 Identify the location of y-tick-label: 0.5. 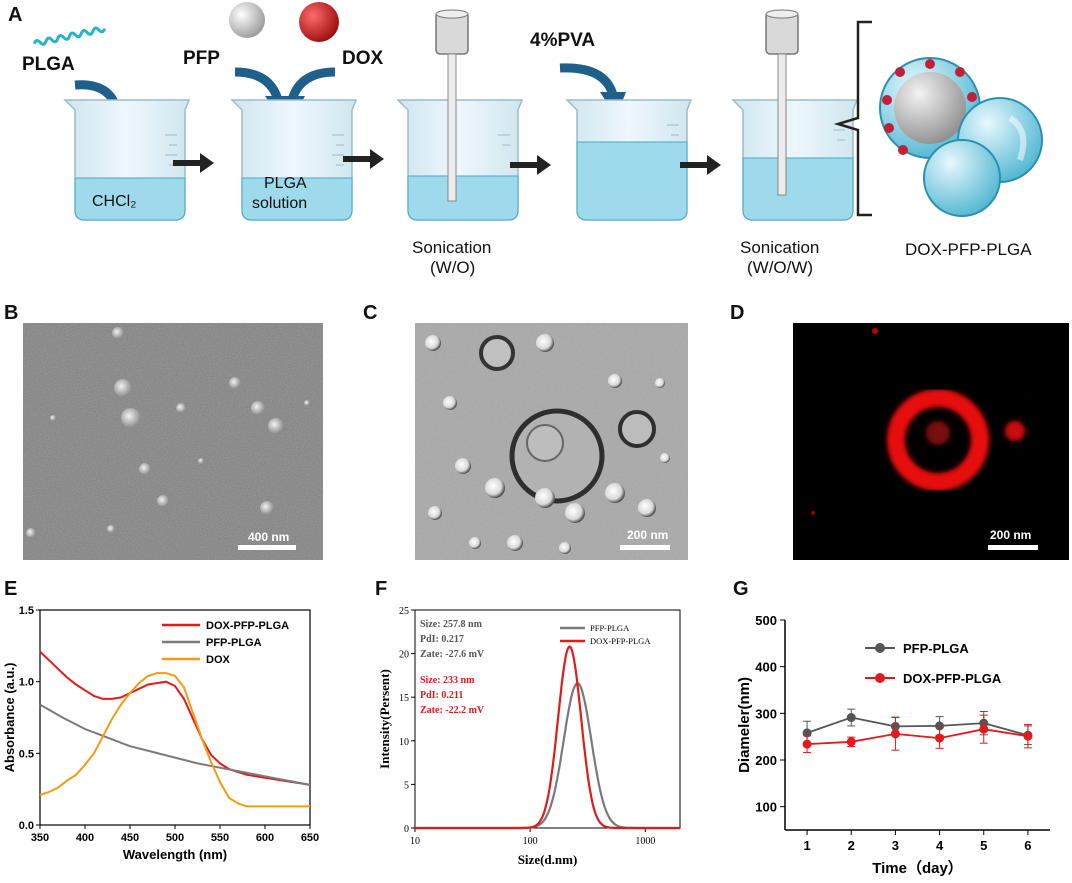
(26, 754).